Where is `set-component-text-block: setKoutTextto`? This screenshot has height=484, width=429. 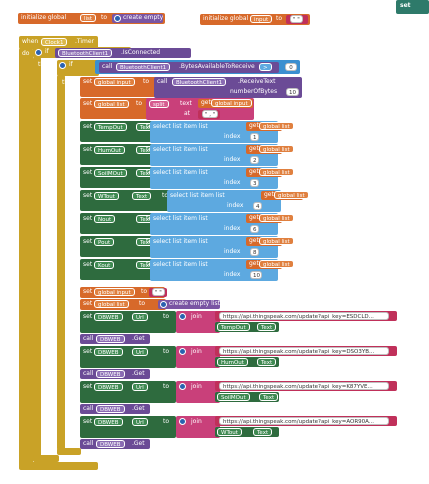
set-component-text-block: setKoutTextto is located at coordinates (118, 269).